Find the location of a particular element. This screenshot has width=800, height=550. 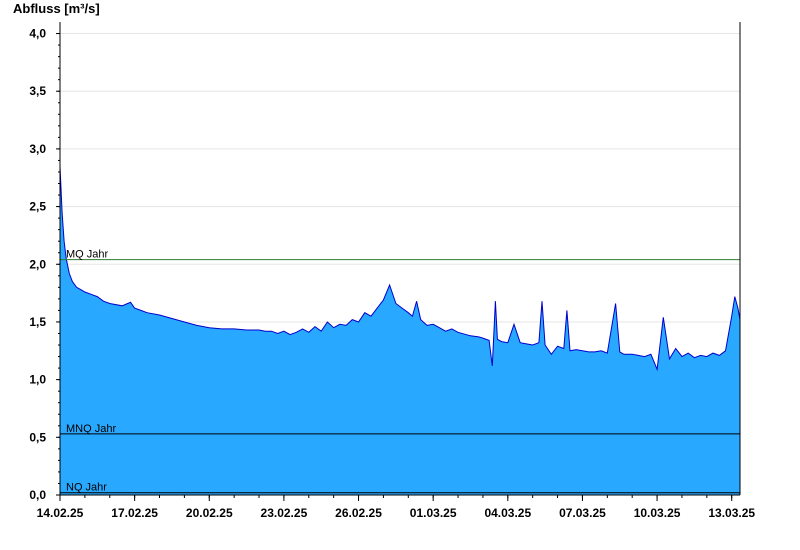

y-tick-label: 3,5 is located at coordinates (37, 91).